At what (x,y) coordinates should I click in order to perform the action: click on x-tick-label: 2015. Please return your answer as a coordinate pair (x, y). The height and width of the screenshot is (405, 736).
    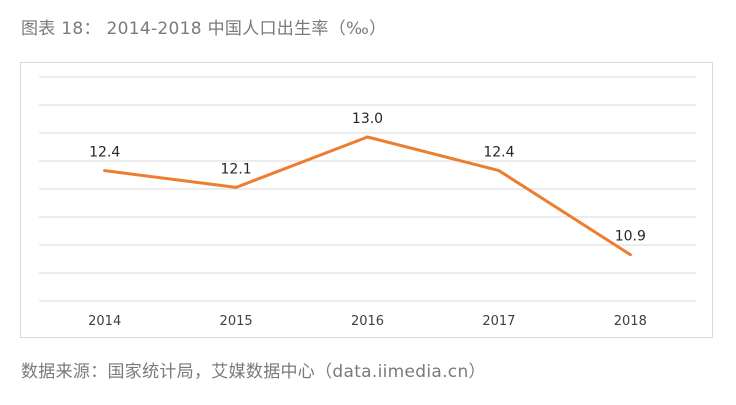
    Looking at the image, I should click on (236, 321).